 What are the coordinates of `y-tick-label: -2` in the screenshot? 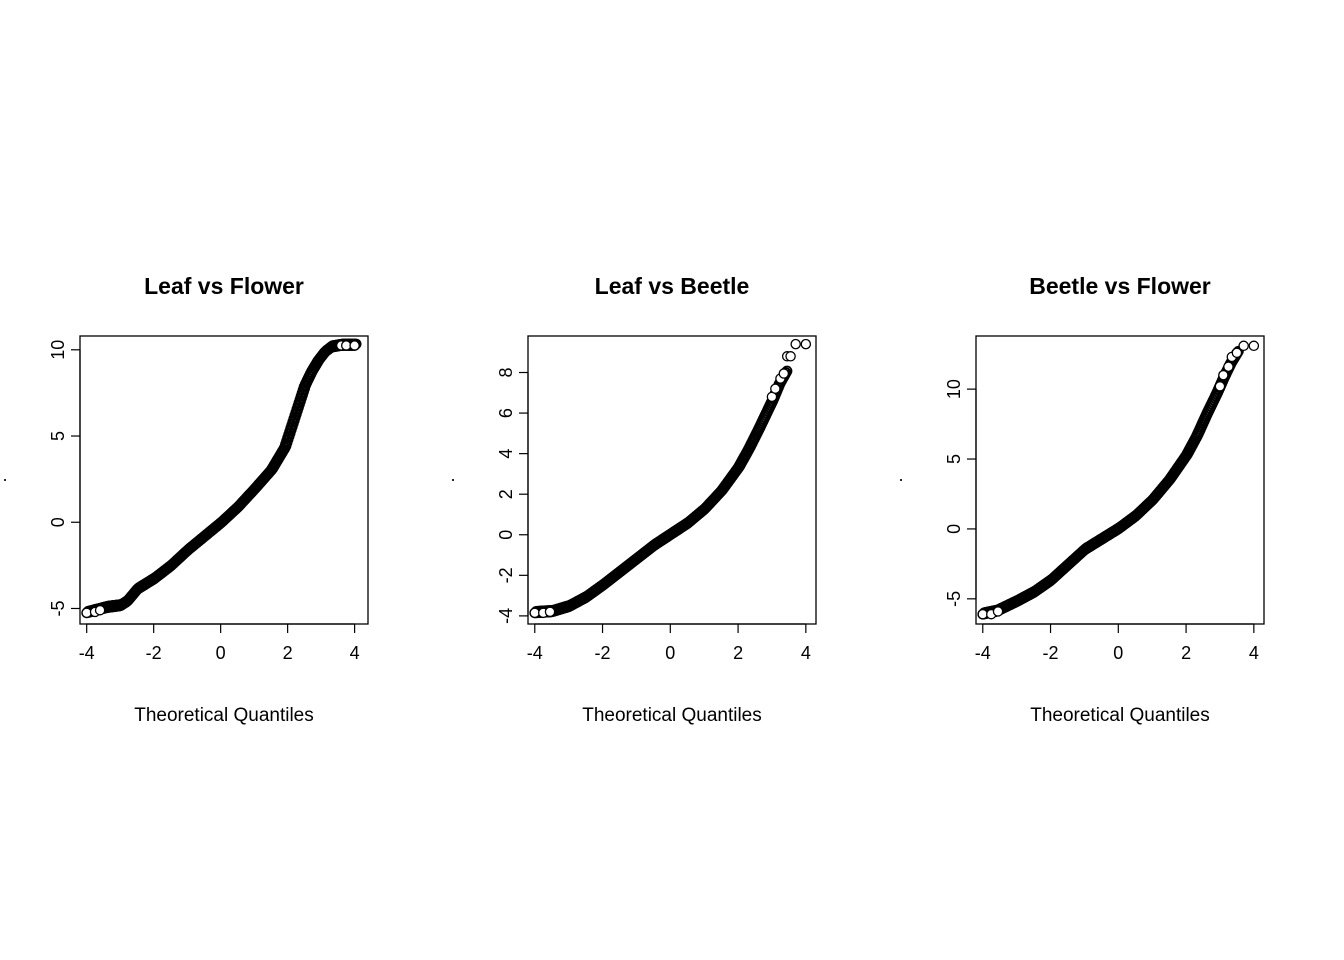 It's located at (506, 575).